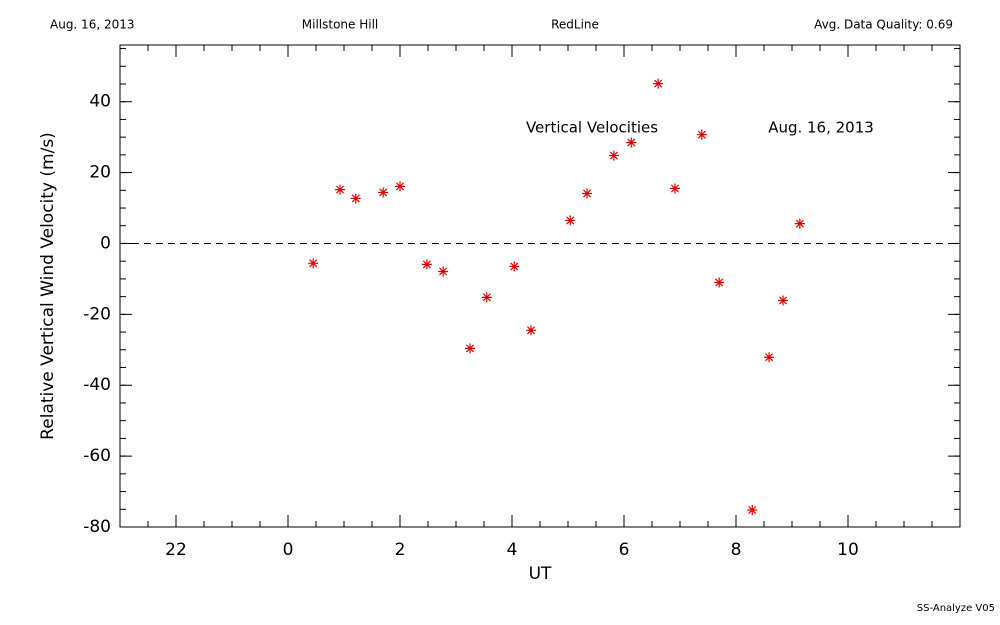  I want to click on y-tick-label: 40, so click(100, 102).